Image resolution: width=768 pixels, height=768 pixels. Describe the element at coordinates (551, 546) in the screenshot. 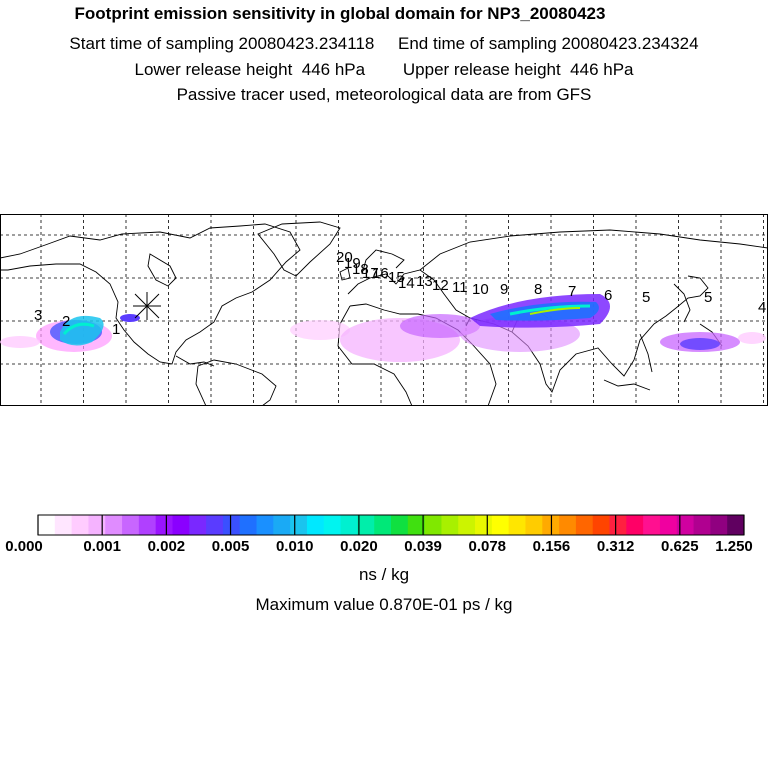

I see `colorbar-tick-label: 0.156` at that location.